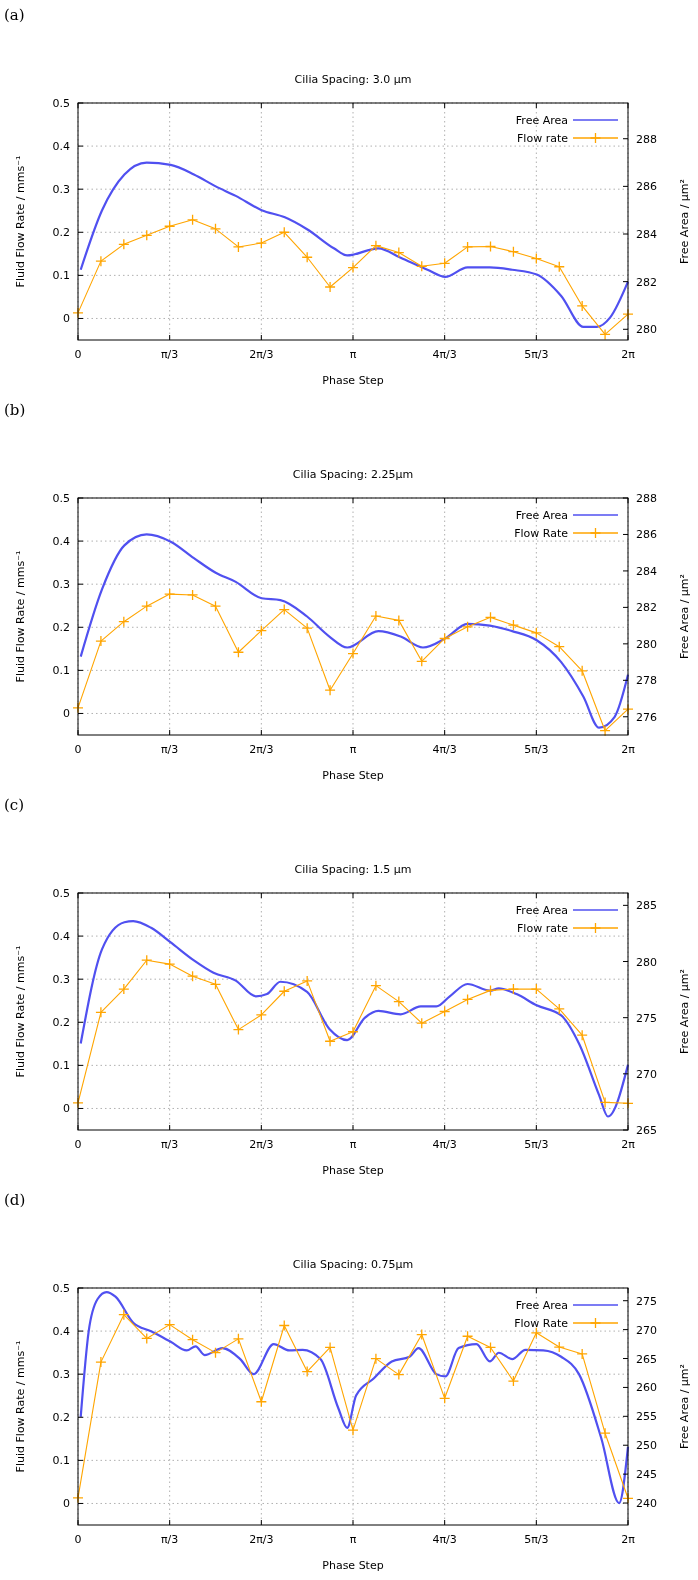 The image size is (698, 1580). Describe the element at coordinates (354, 1018) in the screenshot. I see `line-series` at that location.